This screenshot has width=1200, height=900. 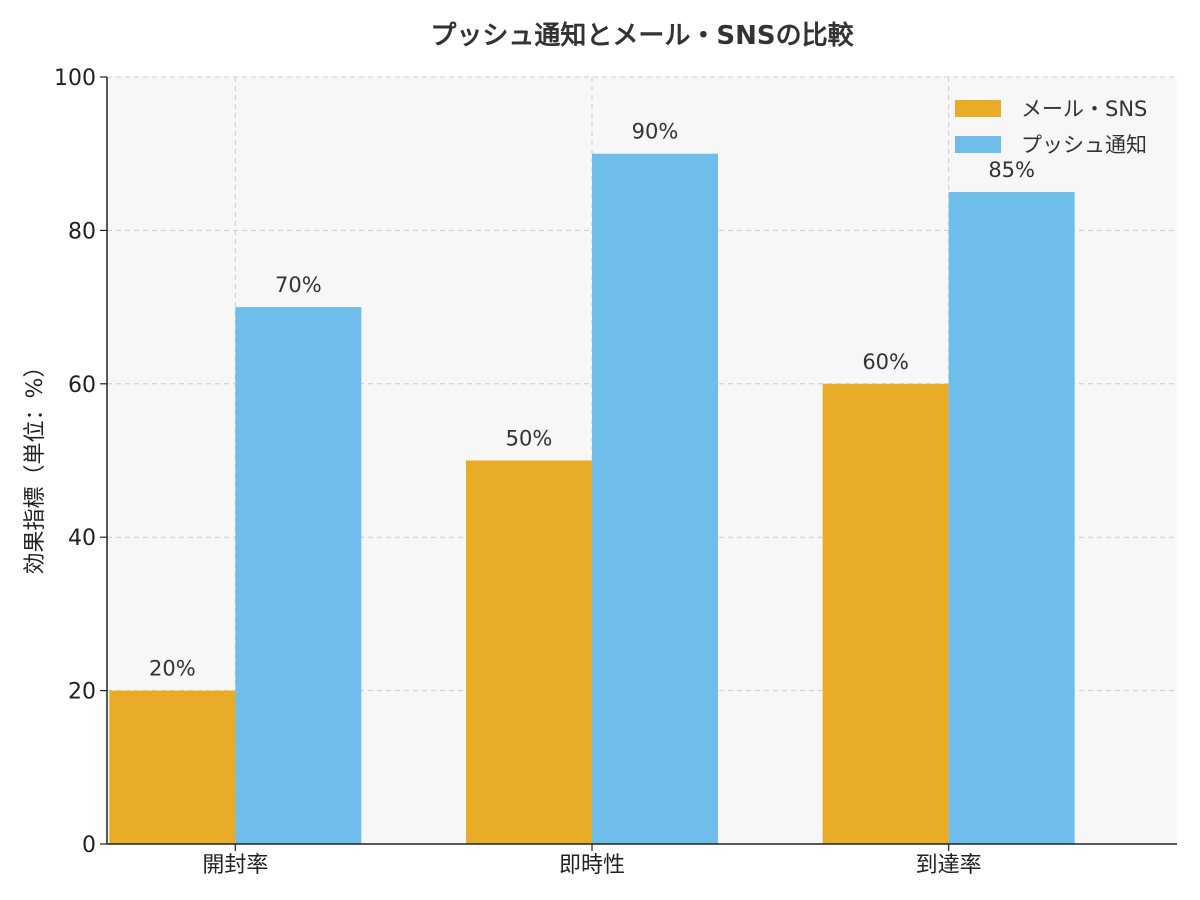 What do you see at coordinates (642, 35) in the screenshot?
I see `chart-title: プッシュ通知とメール・SNSの比較` at bounding box center [642, 35].